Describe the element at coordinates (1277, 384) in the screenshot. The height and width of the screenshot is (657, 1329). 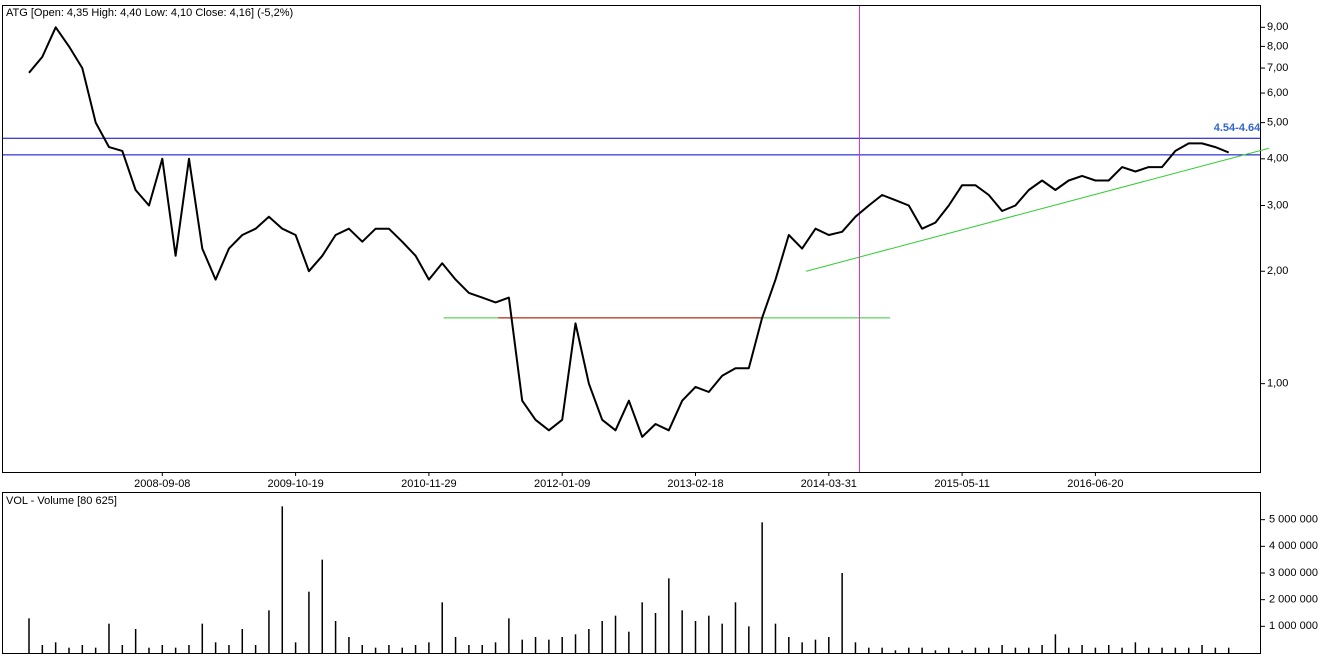
I see `y-tick-label: 1,00` at that location.